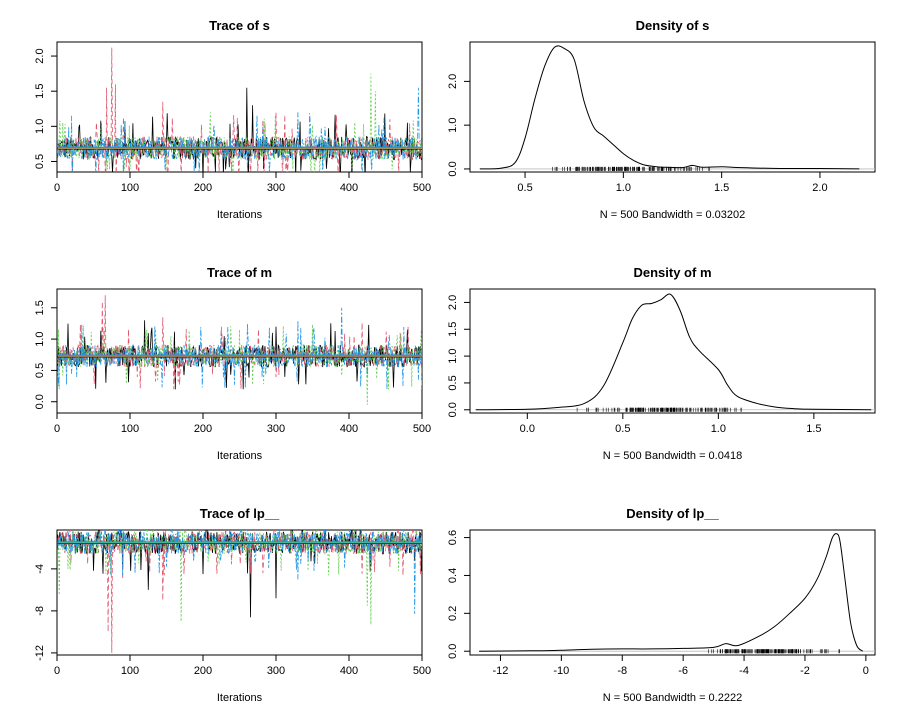 Image resolution: width=900 pixels, height=720 pixels. I want to click on panel-3-ytick-label: 0.5, so click(40, 370).